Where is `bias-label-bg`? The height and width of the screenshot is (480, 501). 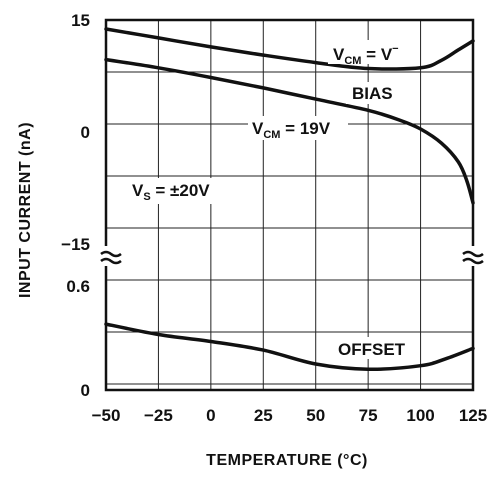
bias-label-bg is located at coordinates (374, 93).